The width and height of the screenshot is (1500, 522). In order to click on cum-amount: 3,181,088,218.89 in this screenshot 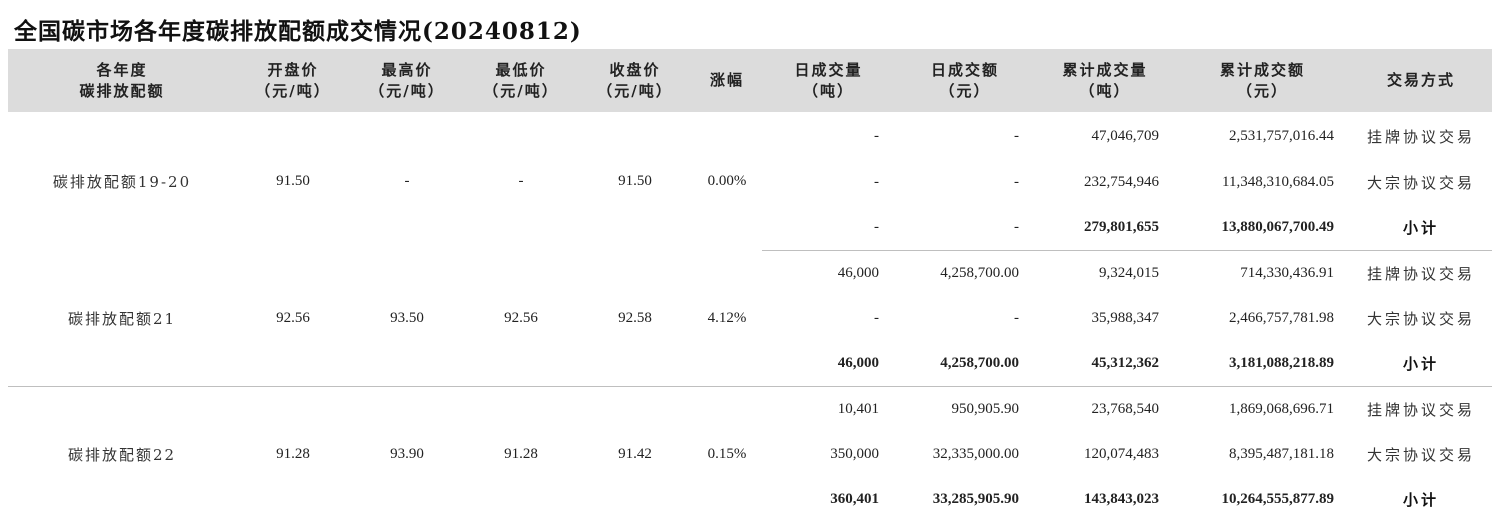, I will do `click(1262, 364)`.